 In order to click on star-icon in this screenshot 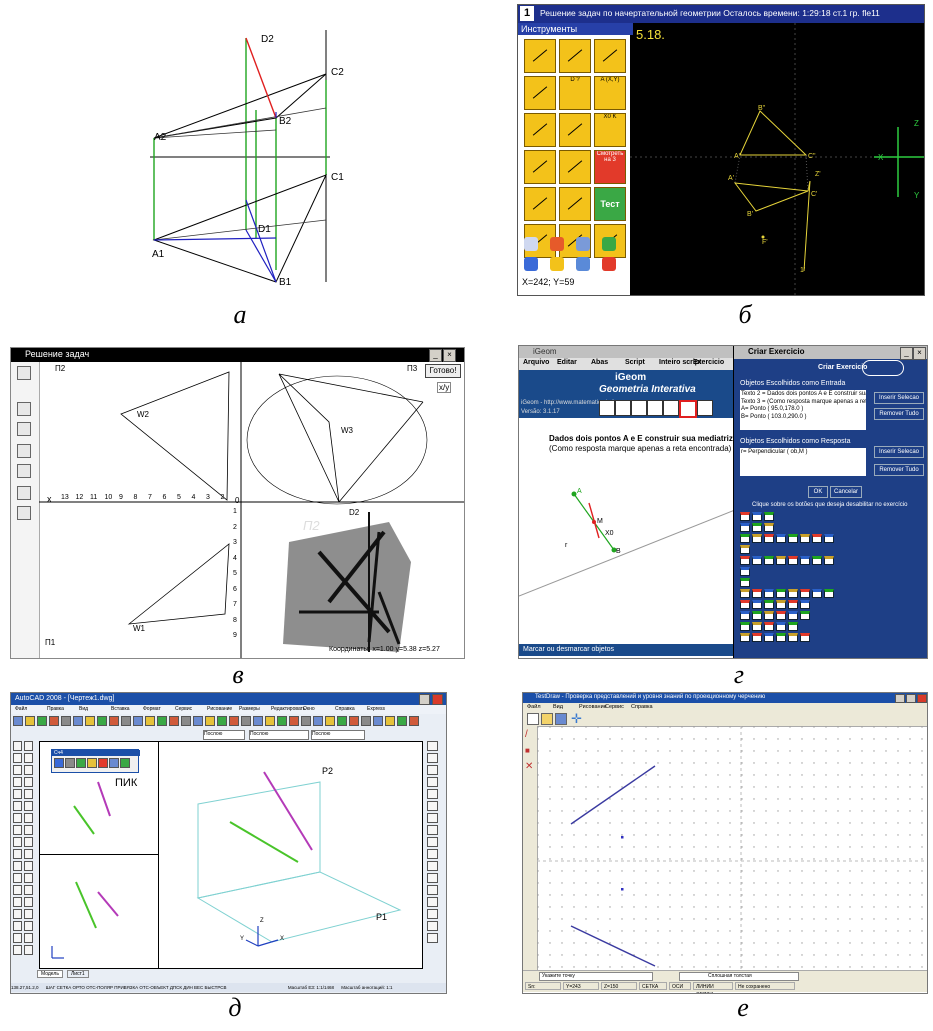, I will do `click(557, 264)`.